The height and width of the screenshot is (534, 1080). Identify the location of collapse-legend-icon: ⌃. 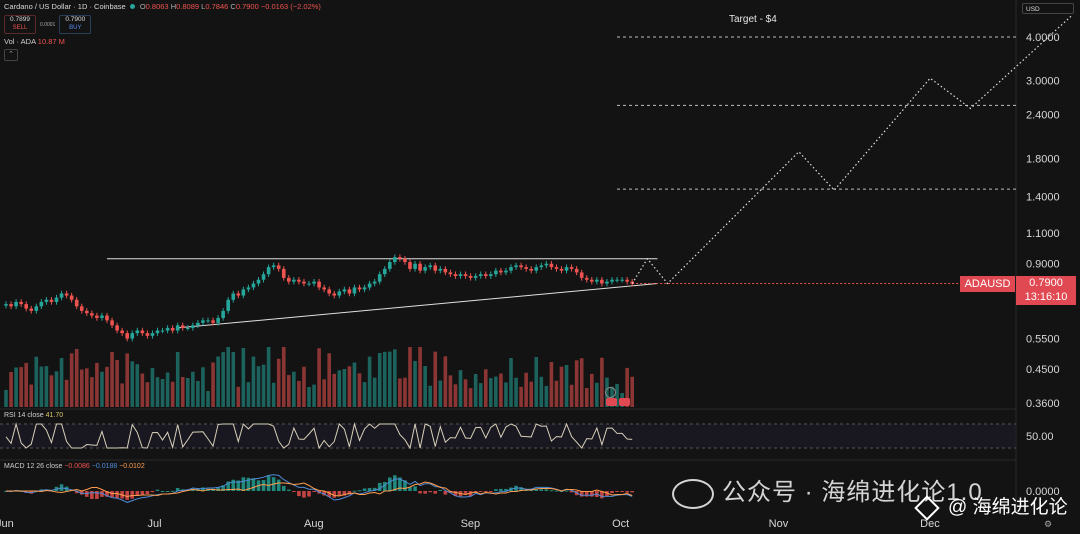
(11, 55).